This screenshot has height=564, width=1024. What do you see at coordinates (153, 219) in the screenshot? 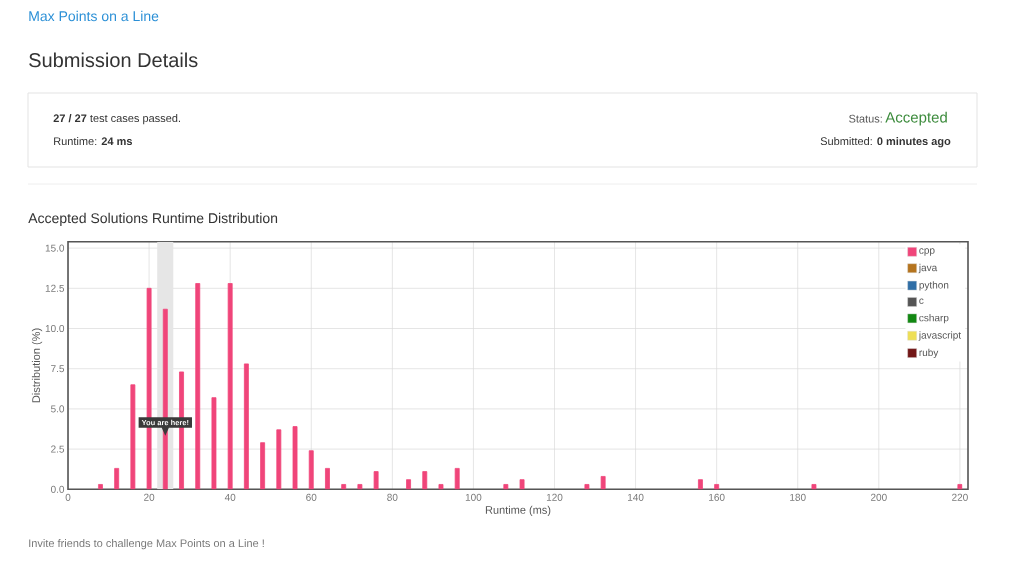
I see `chart-title: Accepted Solutions Runtime Distribution` at bounding box center [153, 219].